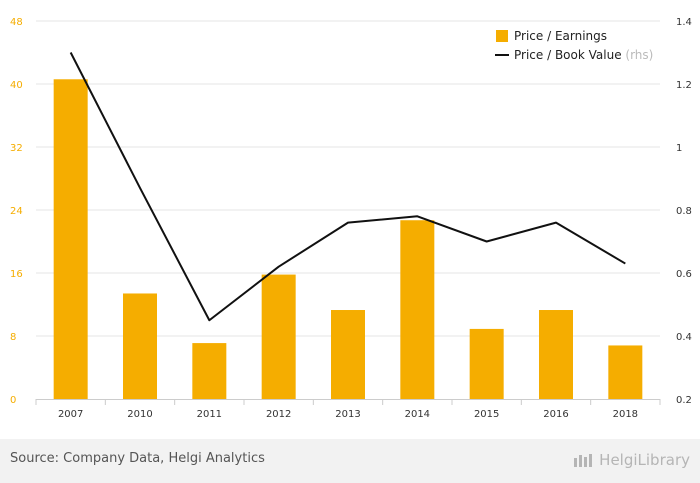  Describe the element at coordinates (278, 414) in the screenshot. I see `x-tick-label: 2012` at that location.